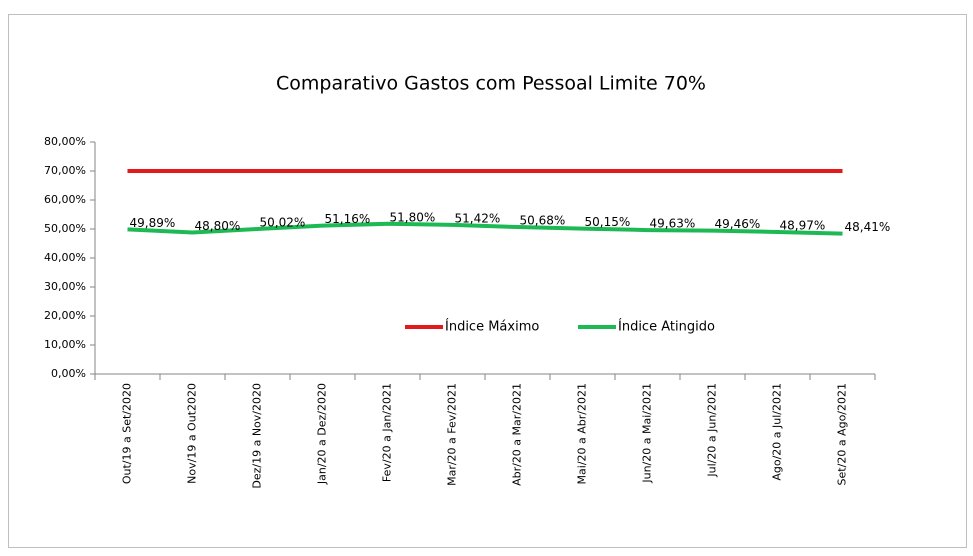  Describe the element at coordinates (257, 436) in the screenshot. I see `x-tick-label: Dez/19 a Nov/2020` at that location.